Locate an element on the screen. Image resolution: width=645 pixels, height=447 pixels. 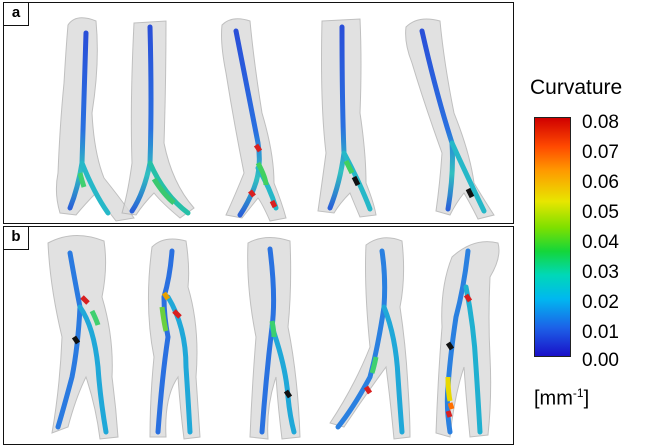
colorbar-tick-0.01: 0.01 is located at coordinates (600, 332).